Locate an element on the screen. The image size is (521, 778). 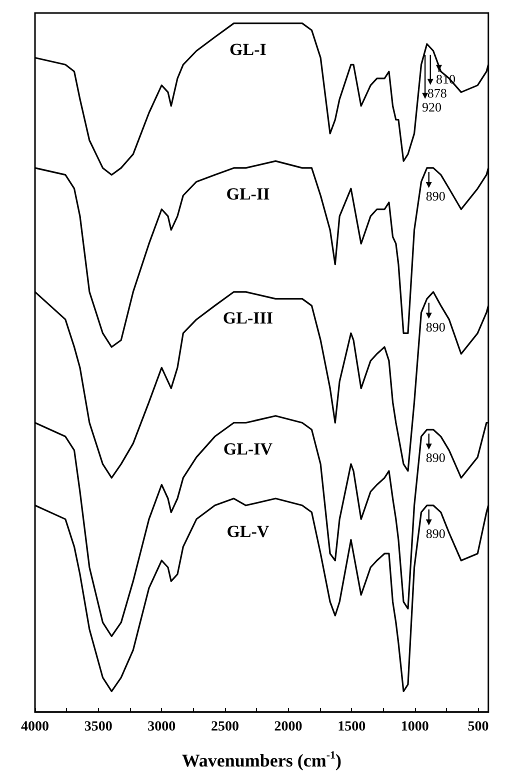
x-tick-label: 2500 is located at coordinates (224, 727).